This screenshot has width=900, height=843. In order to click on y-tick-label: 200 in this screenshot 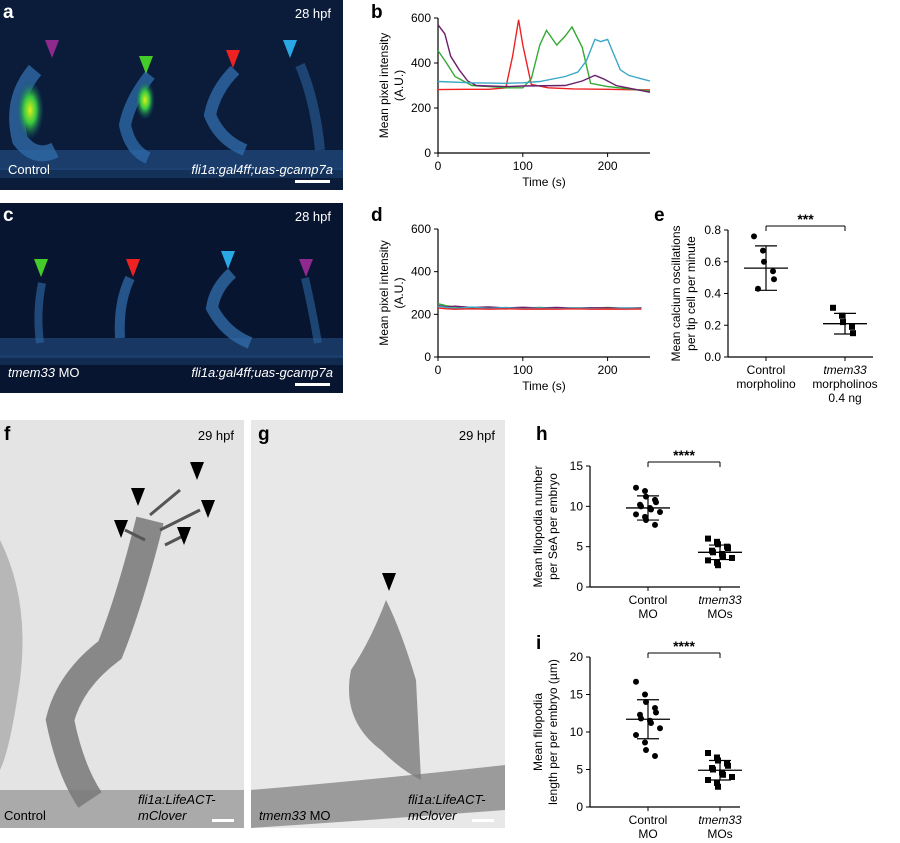, I will do `click(421, 314)`.